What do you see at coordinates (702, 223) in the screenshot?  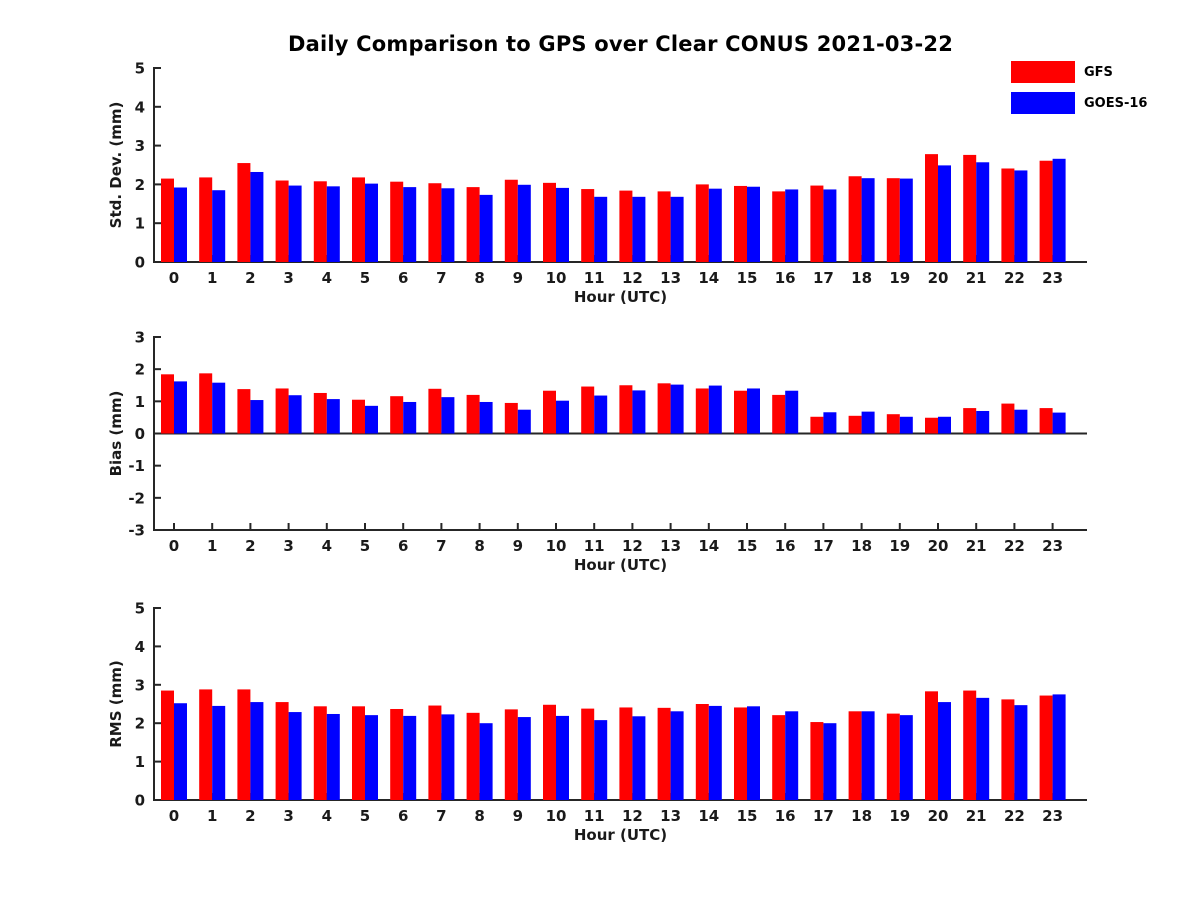 I see `gfs-bar-h14` at bounding box center [702, 223].